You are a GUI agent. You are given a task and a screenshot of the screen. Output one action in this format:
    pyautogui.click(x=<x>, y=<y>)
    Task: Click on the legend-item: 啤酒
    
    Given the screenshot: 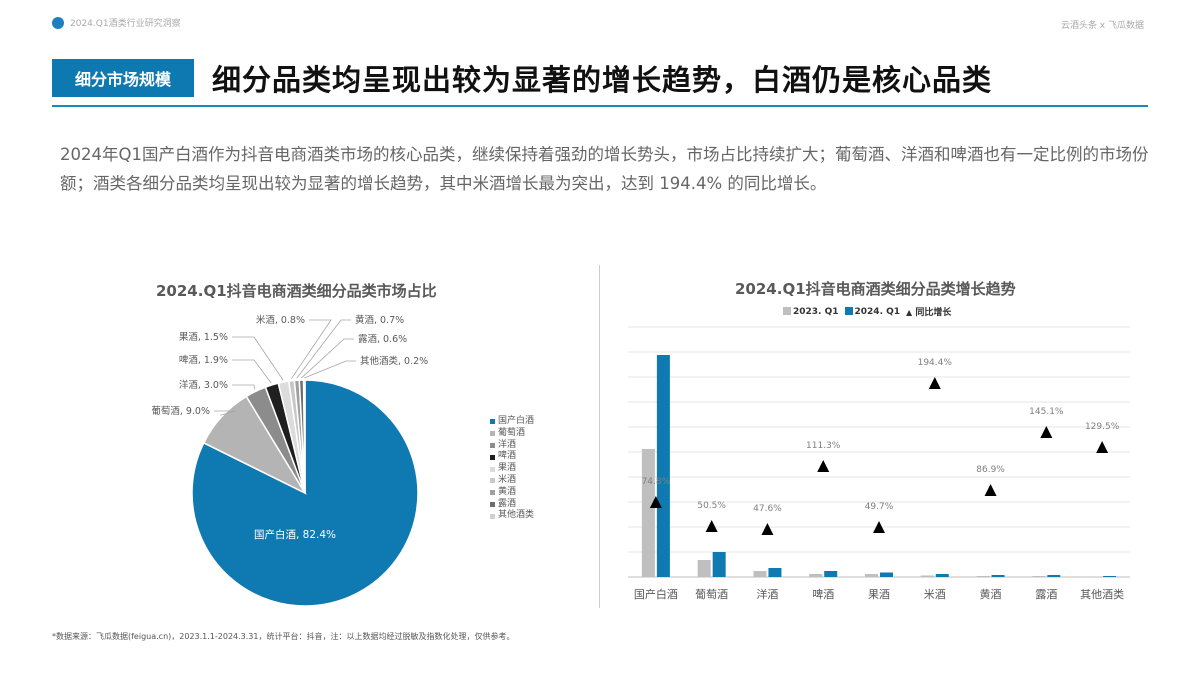 What is the action you would take?
    pyautogui.click(x=512, y=457)
    